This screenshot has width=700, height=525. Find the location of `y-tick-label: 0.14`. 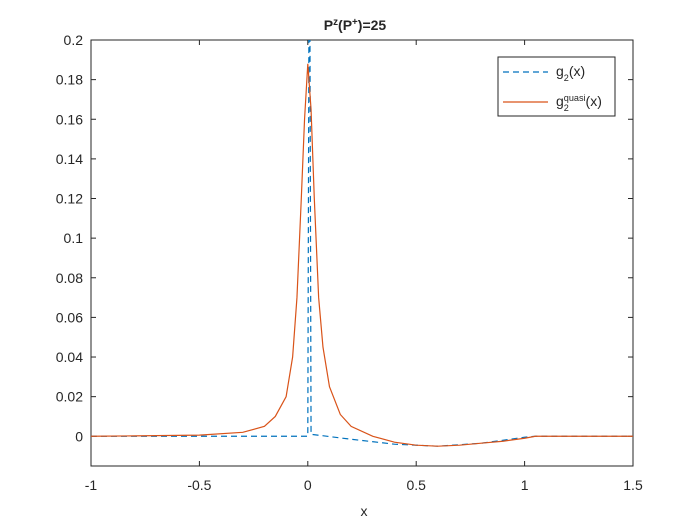

y-tick-label: 0.14 is located at coordinates (69, 159).